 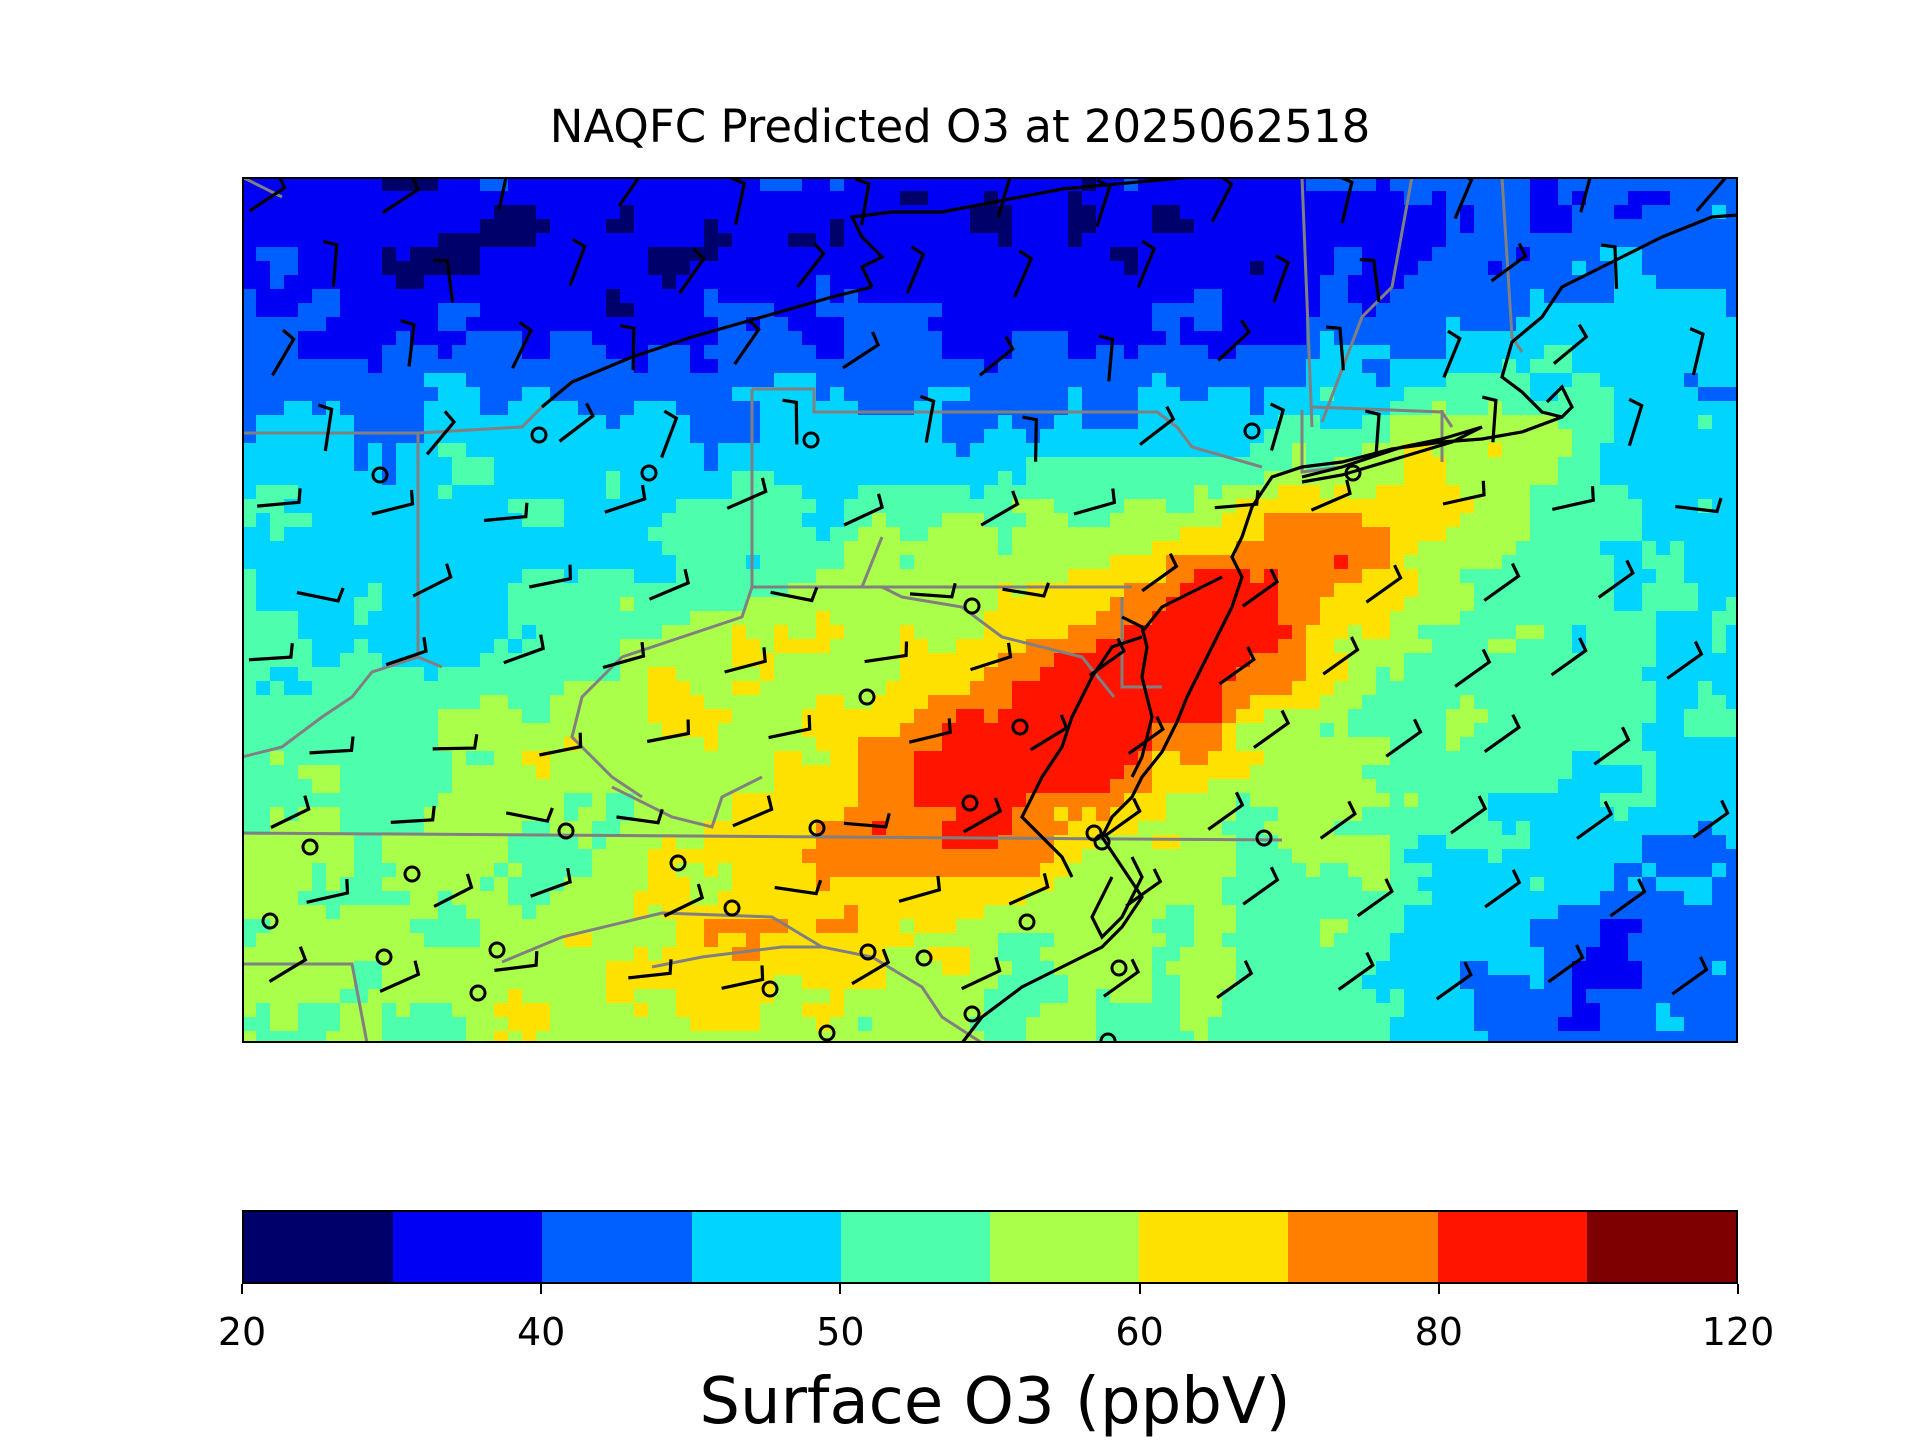 I want to click on colorbar-label: Surface O3 (ppbV), so click(x=995, y=1402).